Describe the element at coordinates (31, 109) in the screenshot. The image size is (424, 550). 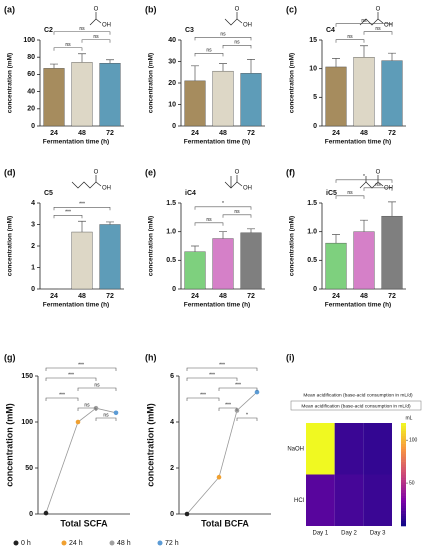
I see `y-tick-label: 20` at that location.